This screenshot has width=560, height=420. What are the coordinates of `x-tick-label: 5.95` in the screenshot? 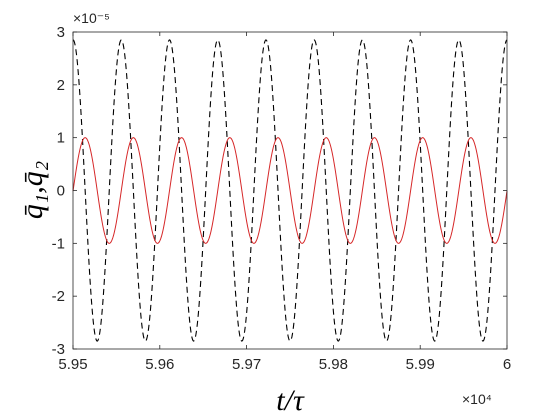 It's located at (72, 364).